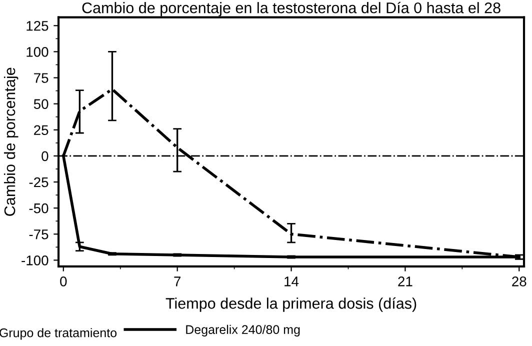 The image size is (532, 346). I want to click on y-tick-label: 0, so click(45, 156).